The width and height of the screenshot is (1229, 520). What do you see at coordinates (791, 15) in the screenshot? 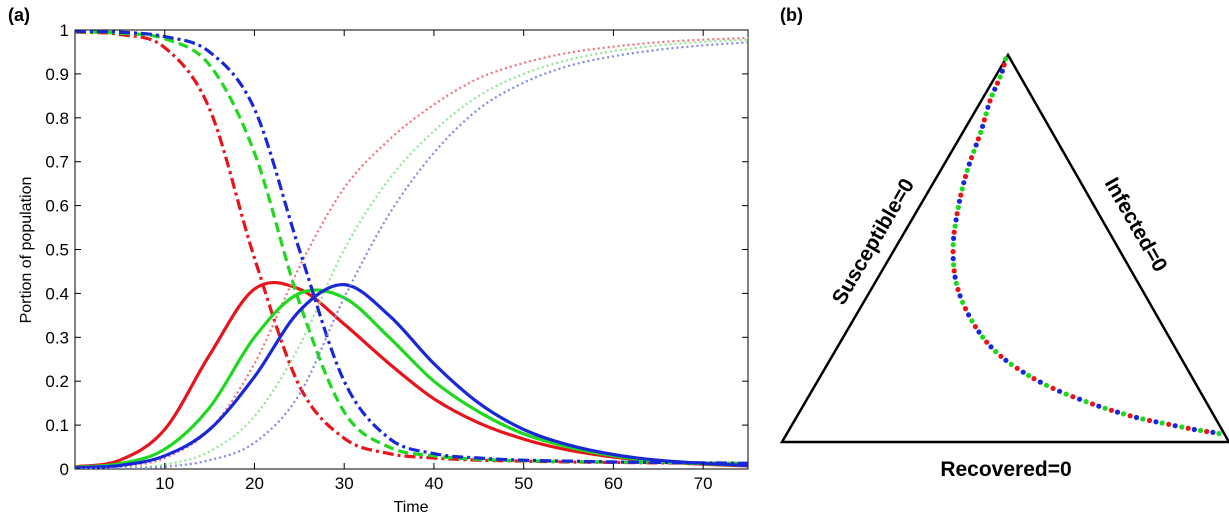
I see `panel-b-label: (b)` at bounding box center [791, 15].